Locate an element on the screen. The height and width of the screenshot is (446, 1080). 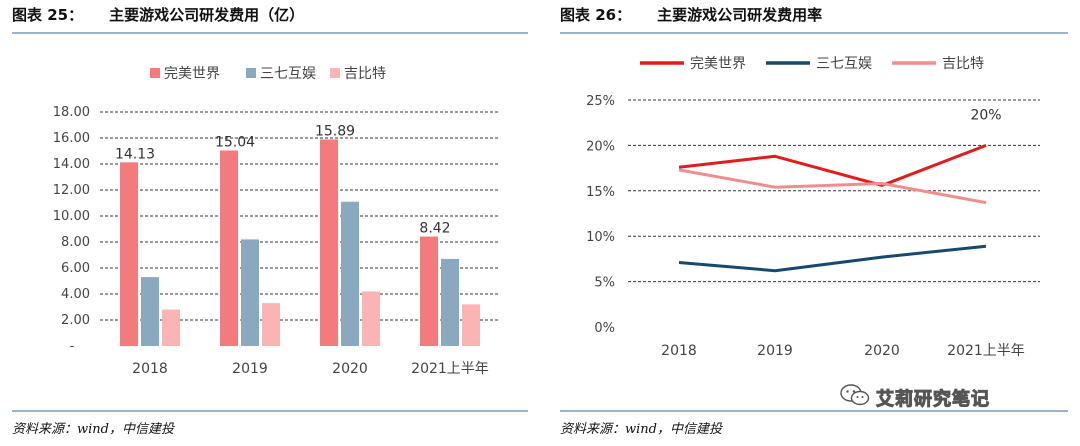
figure-26-title-text: 主要游戏公司研发费用率 is located at coordinates (740, 15).